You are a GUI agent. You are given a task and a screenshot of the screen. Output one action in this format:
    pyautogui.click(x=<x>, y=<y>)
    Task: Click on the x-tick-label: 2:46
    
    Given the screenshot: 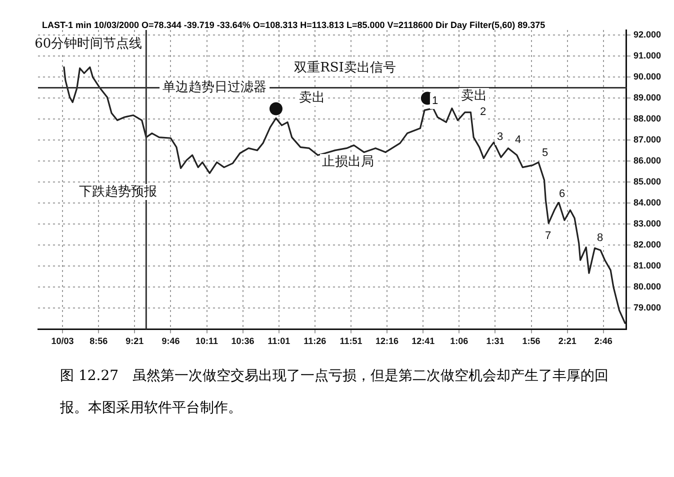 What is the action you would take?
    pyautogui.click(x=603, y=341)
    